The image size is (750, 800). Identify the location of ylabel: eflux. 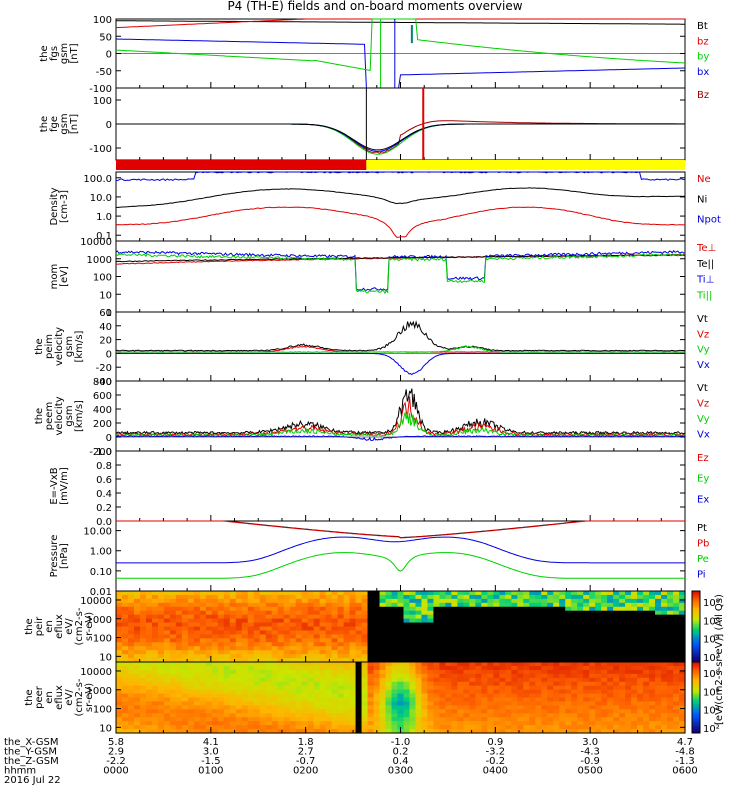
(59, 626).